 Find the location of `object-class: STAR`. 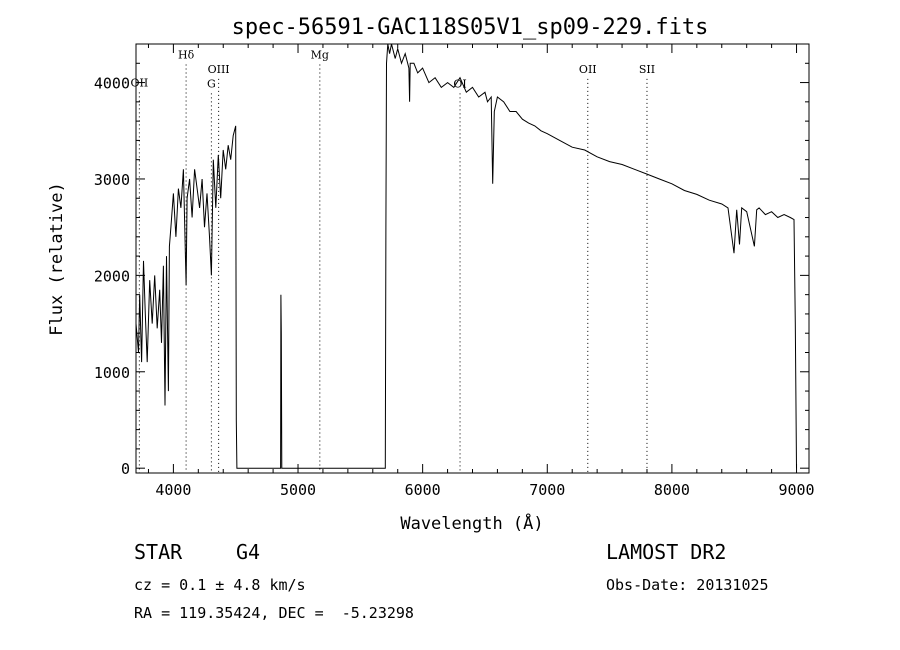

object-class: STAR is located at coordinates (158, 552).